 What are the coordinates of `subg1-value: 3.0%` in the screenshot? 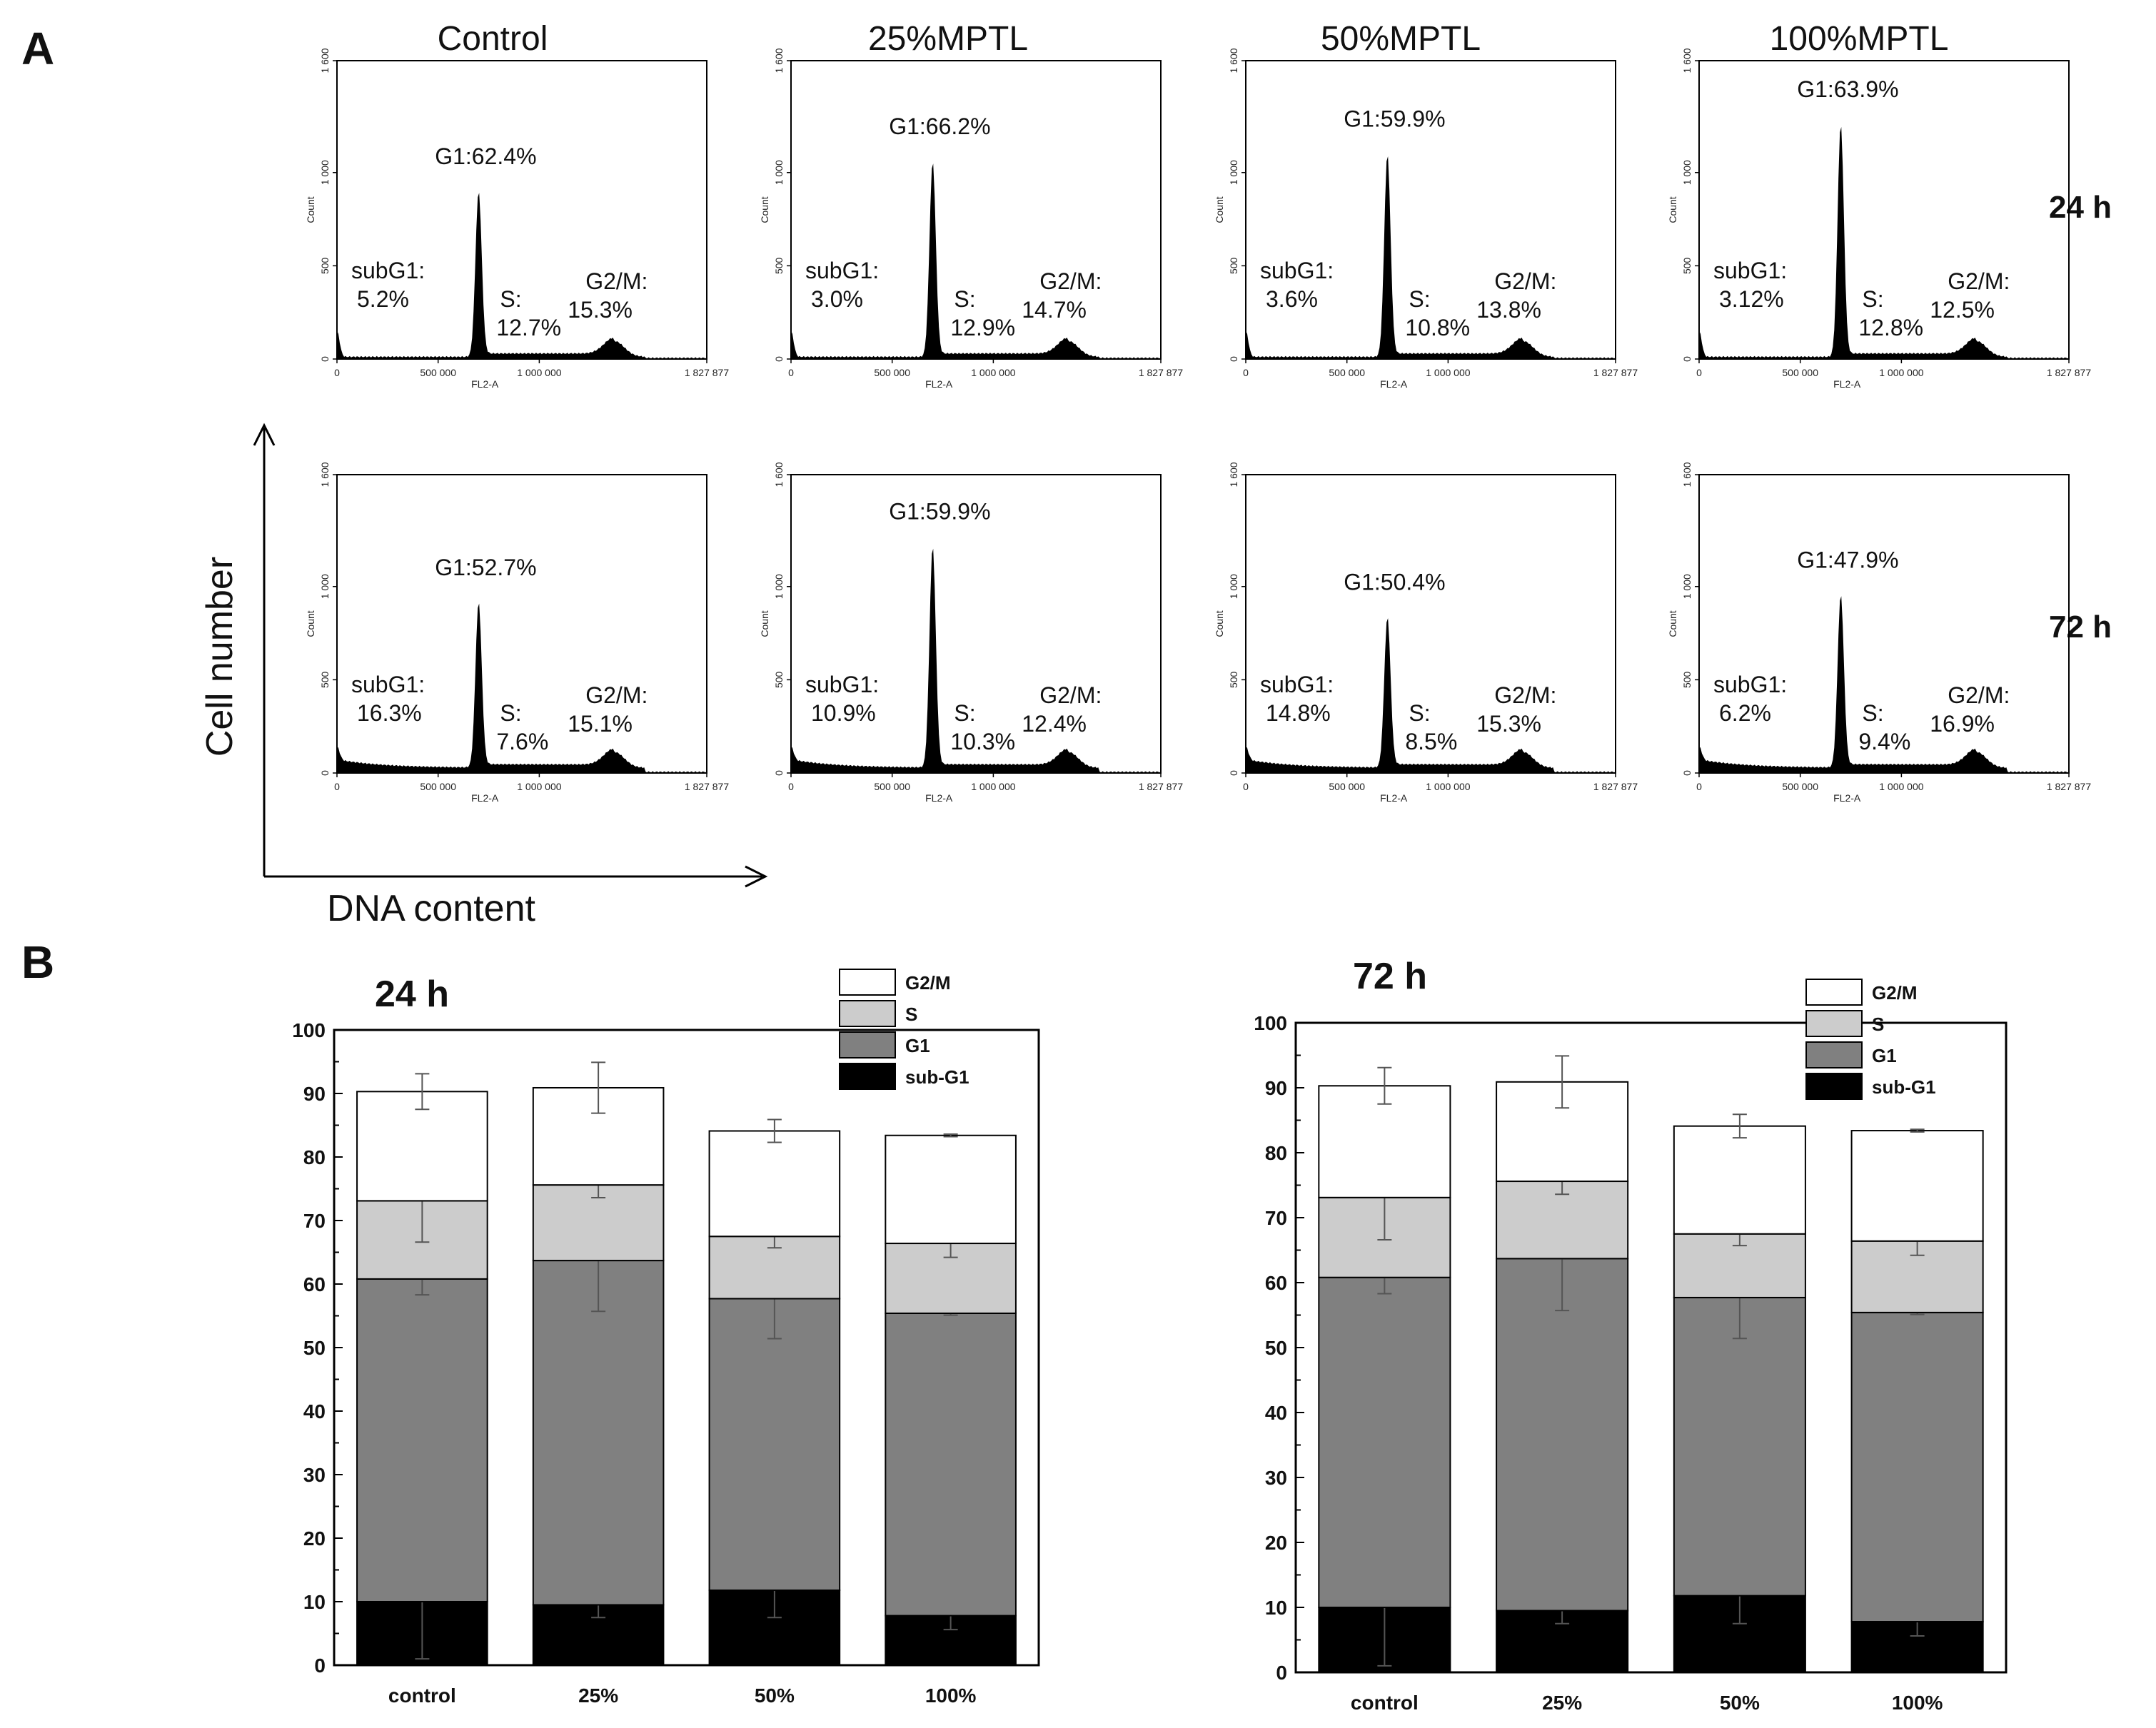 It's located at (837, 299).